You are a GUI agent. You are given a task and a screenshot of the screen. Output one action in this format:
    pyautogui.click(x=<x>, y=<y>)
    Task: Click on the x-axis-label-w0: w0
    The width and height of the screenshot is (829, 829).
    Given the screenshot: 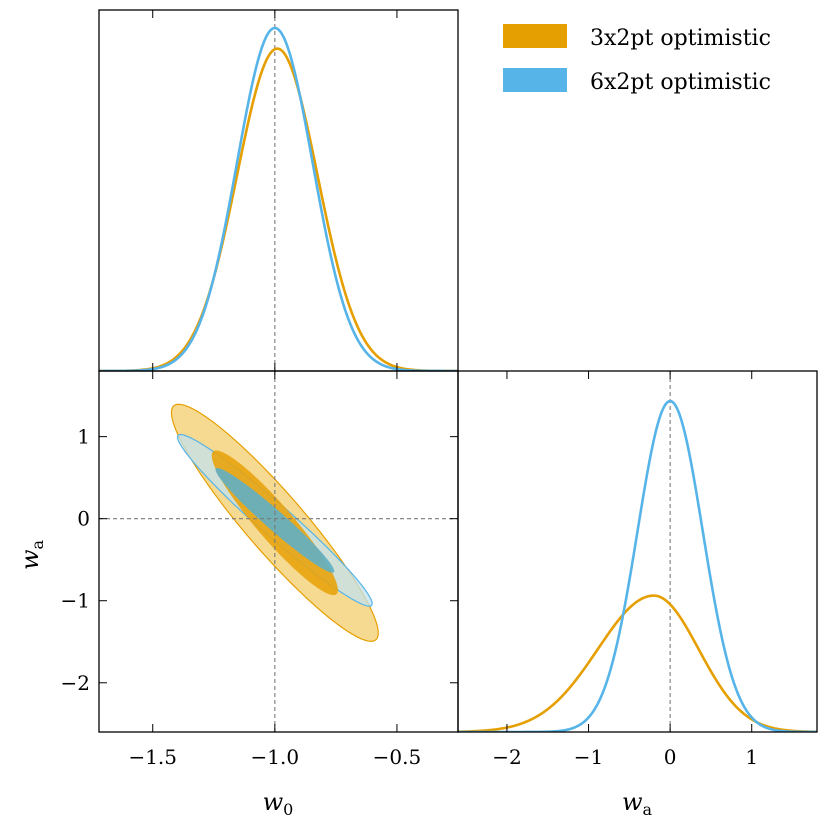 What is the action you would take?
    pyautogui.click(x=278, y=803)
    